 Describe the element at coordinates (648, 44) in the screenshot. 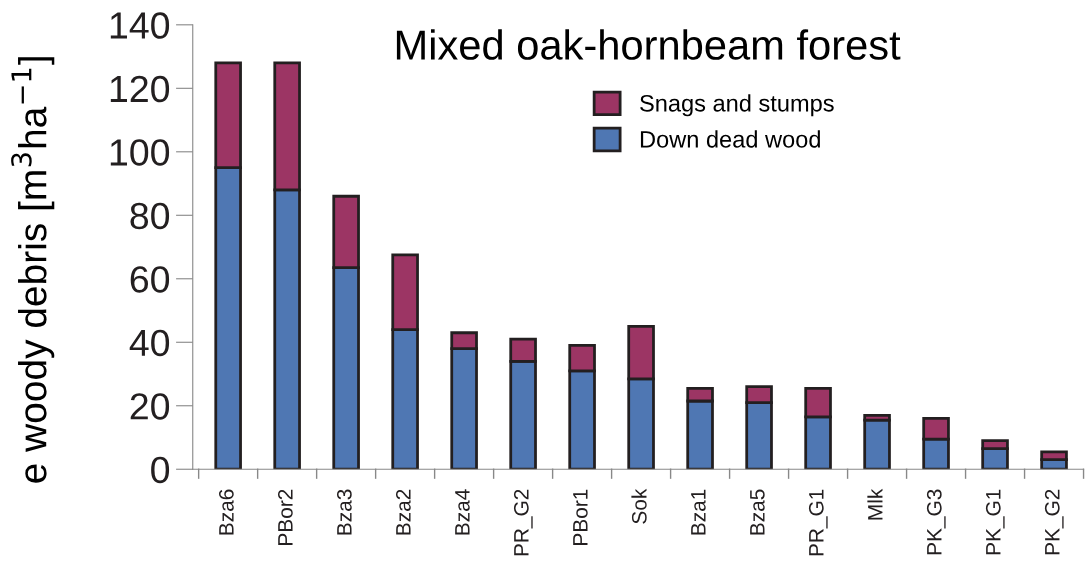

I see `chart-title: Mixed oak-hornbeam forest` at that location.